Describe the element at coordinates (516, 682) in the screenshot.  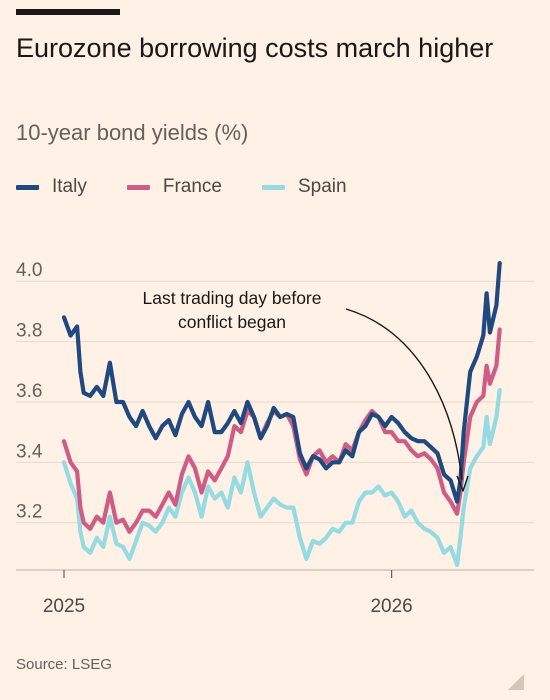
I see `corner-fold-icon` at that location.